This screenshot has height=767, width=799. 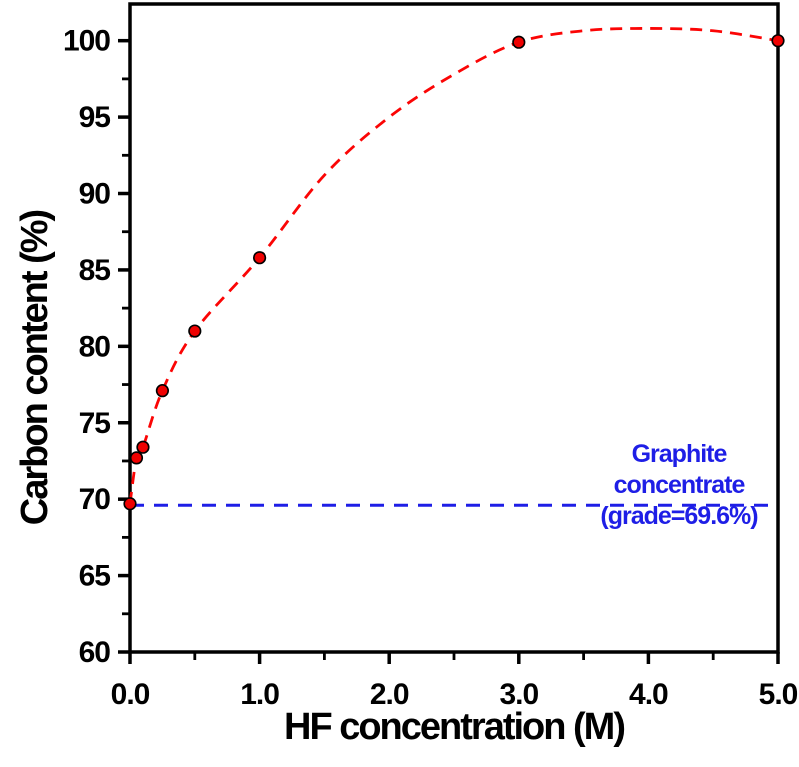 I want to click on annotation-line-1: Graphite, so click(x=679, y=454).